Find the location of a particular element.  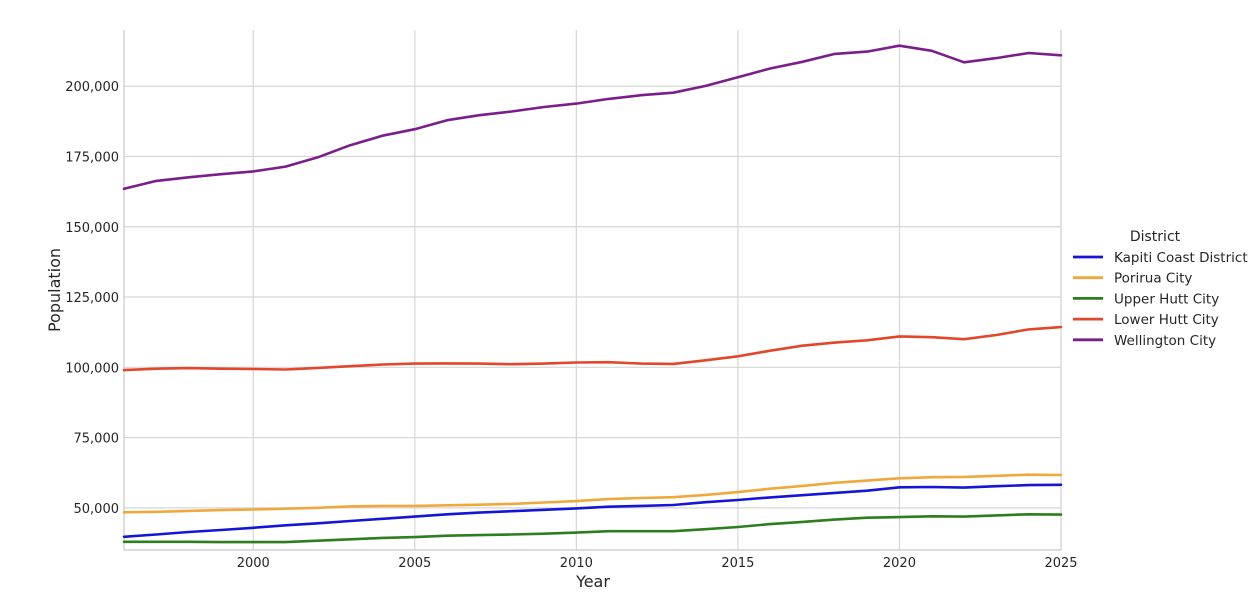

y-axis-title: Population is located at coordinates (54, 290).